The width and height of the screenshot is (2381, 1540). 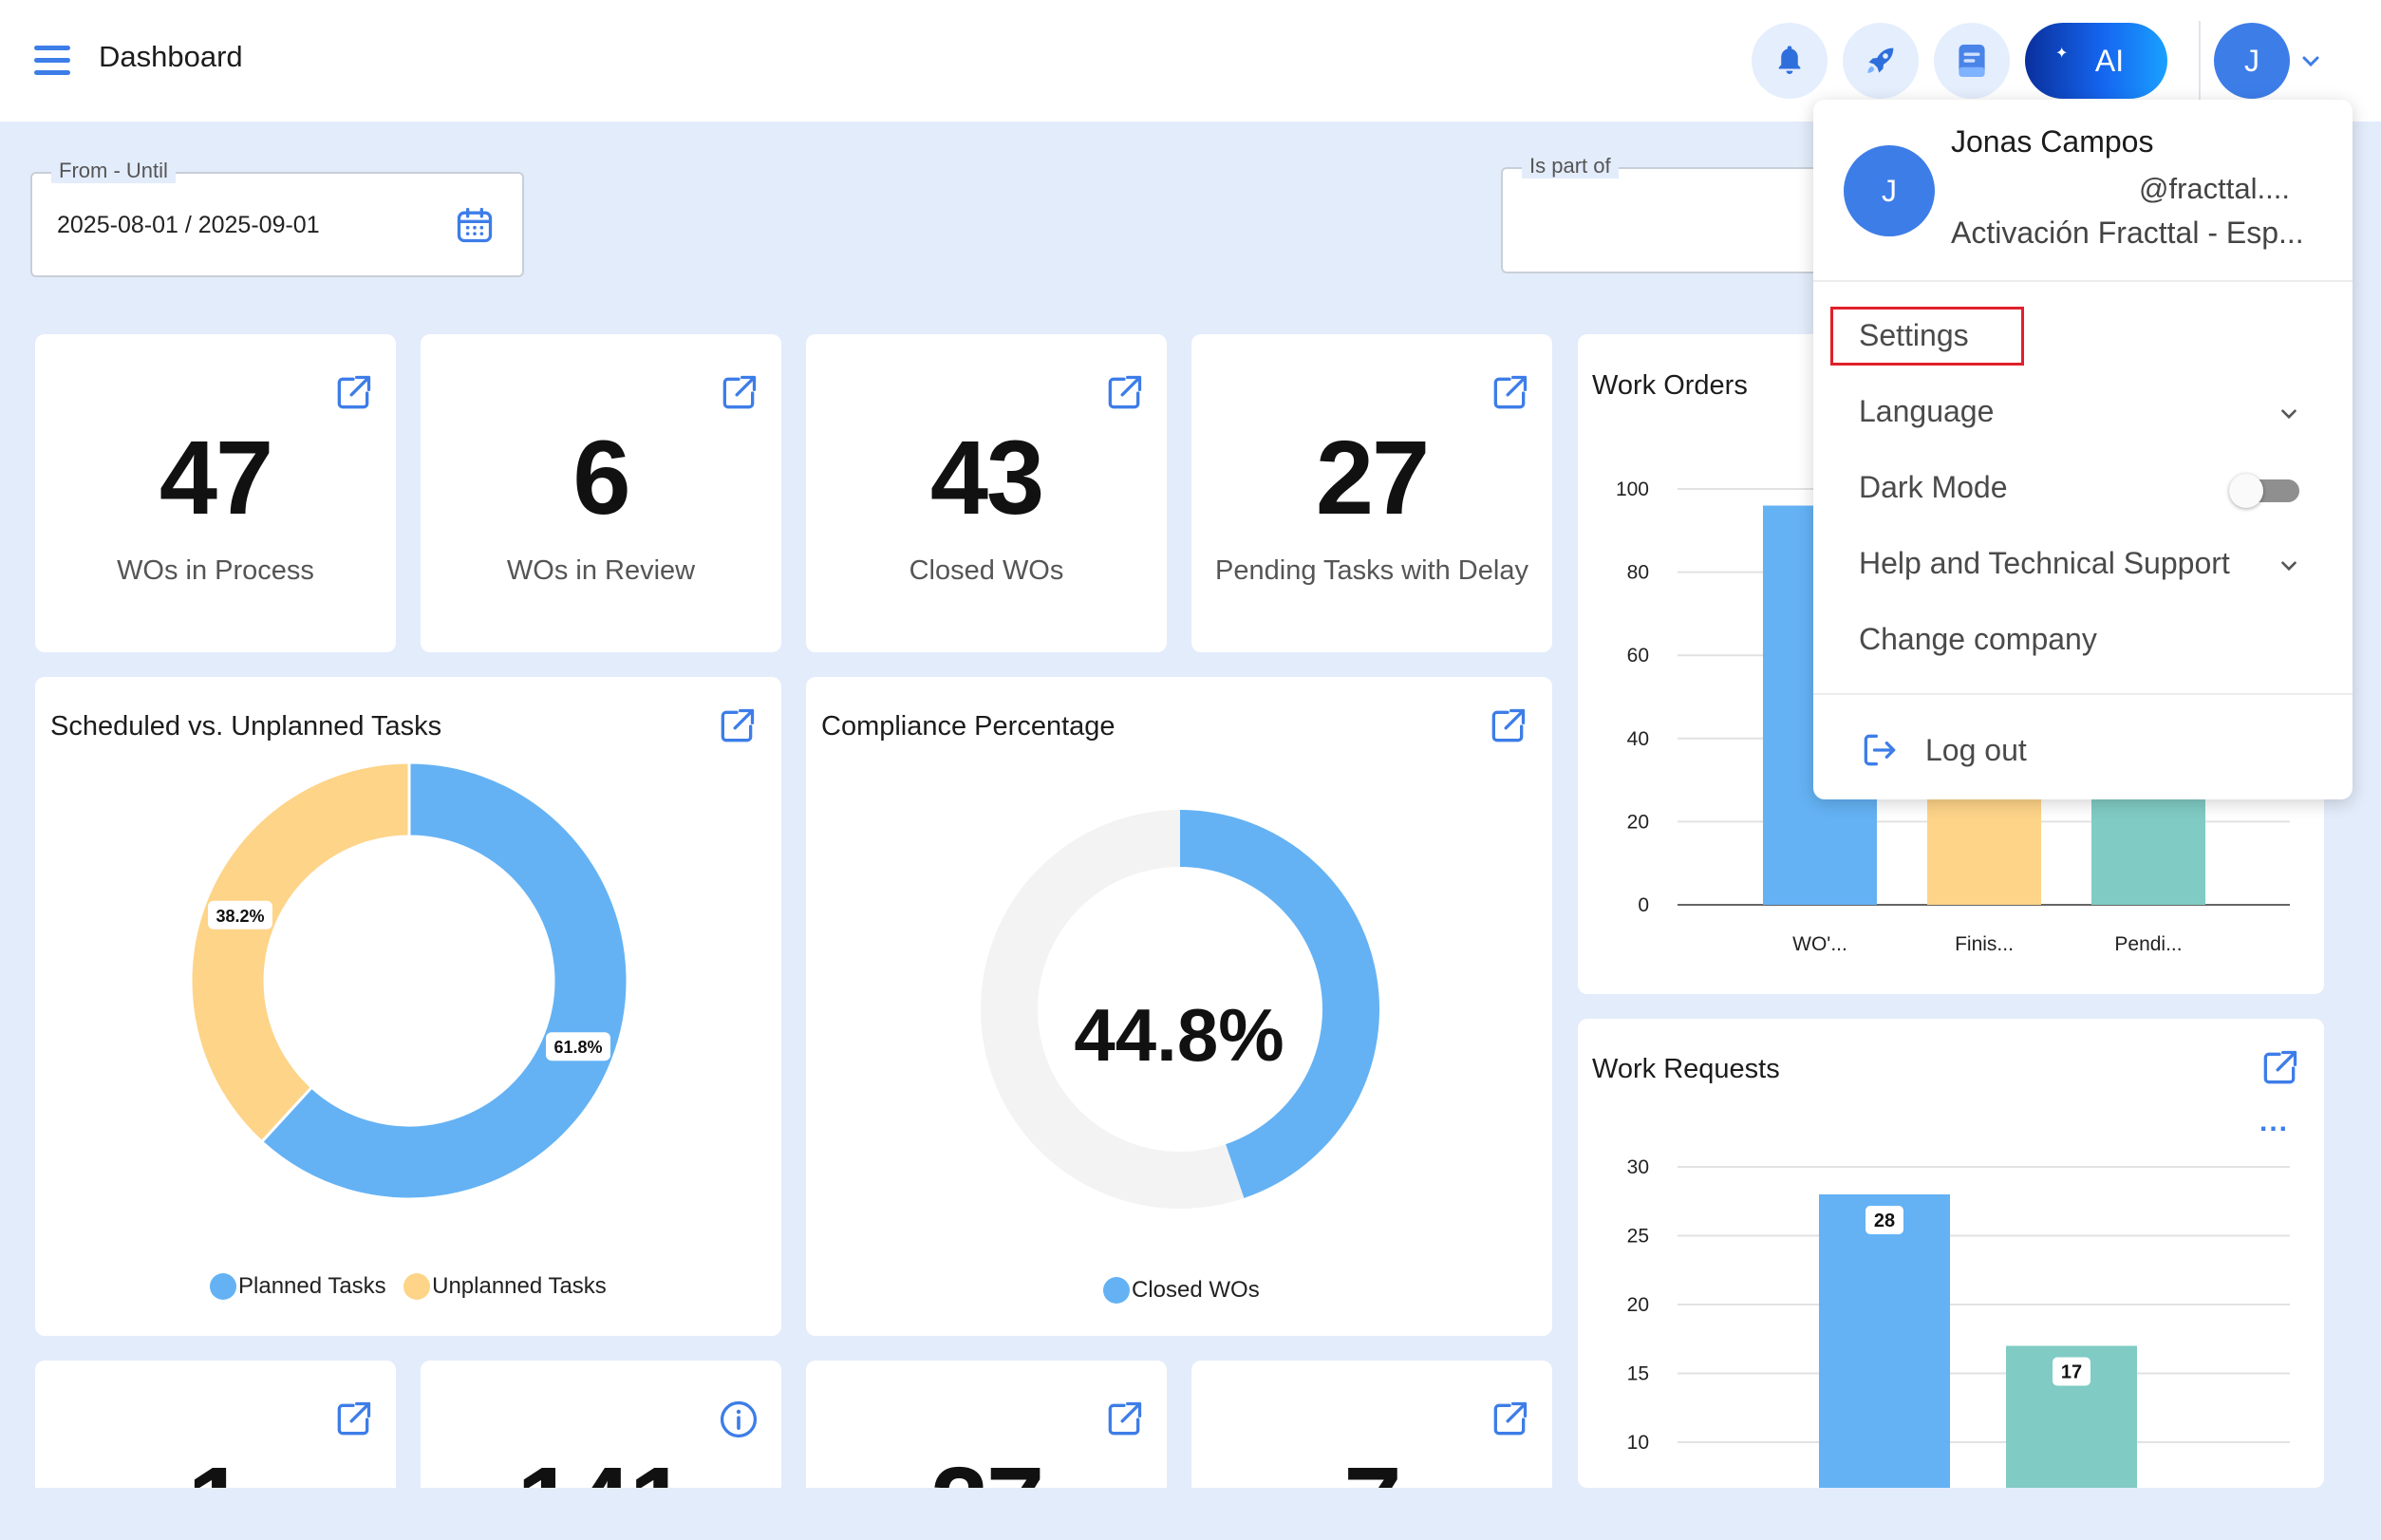 I want to click on toggle-thumb, so click(x=2246, y=491).